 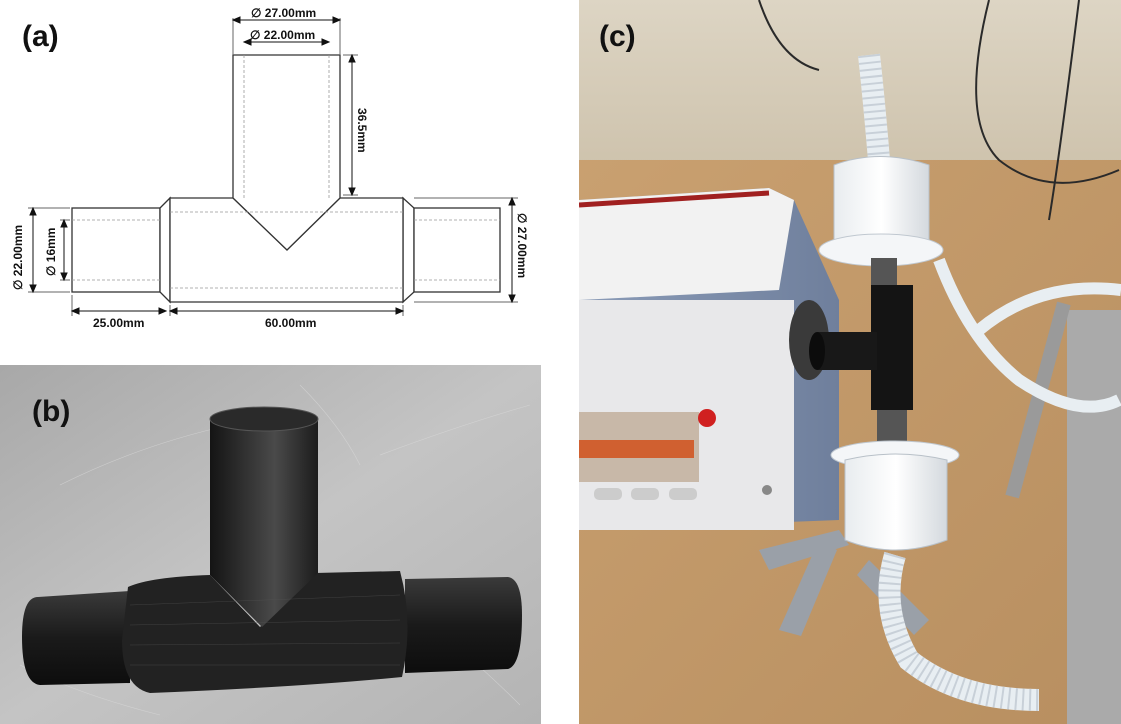 What do you see at coordinates (51, 252) in the screenshot?
I see `dim-left-inner: ∅ 16mm` at bounding box center [51, 252].